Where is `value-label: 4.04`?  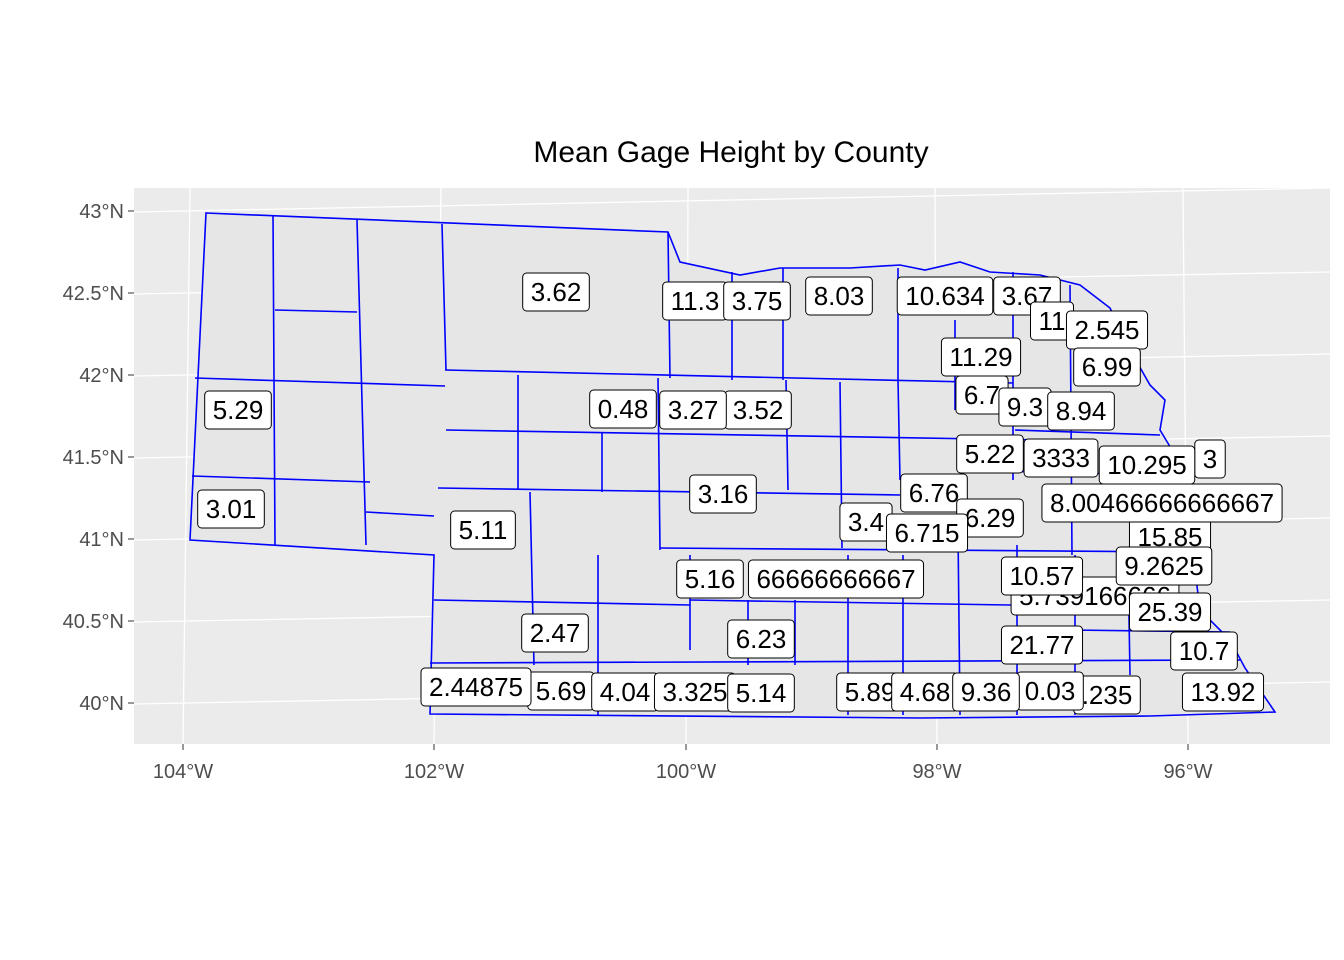
value-label: 4.04 is located at coordinates (625, 692).